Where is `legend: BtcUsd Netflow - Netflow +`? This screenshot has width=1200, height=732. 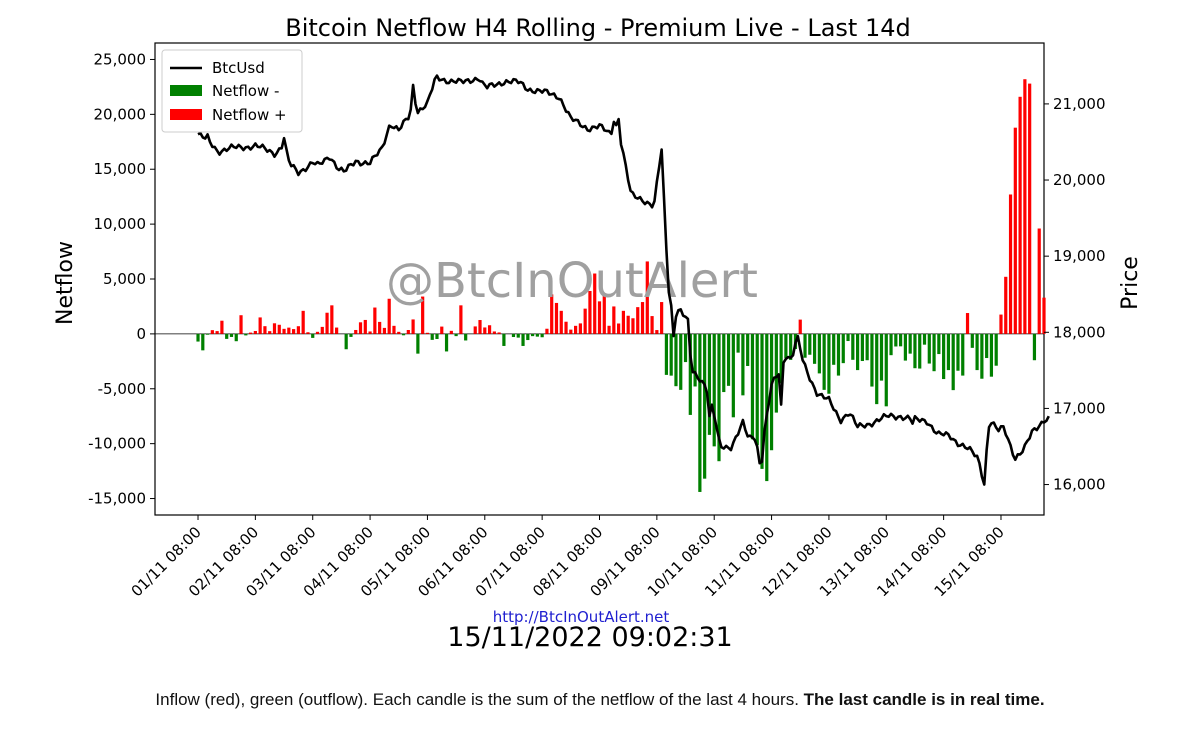 legend: BtcUsd Netflow - Netflow + is located at coordinates (232, 91).